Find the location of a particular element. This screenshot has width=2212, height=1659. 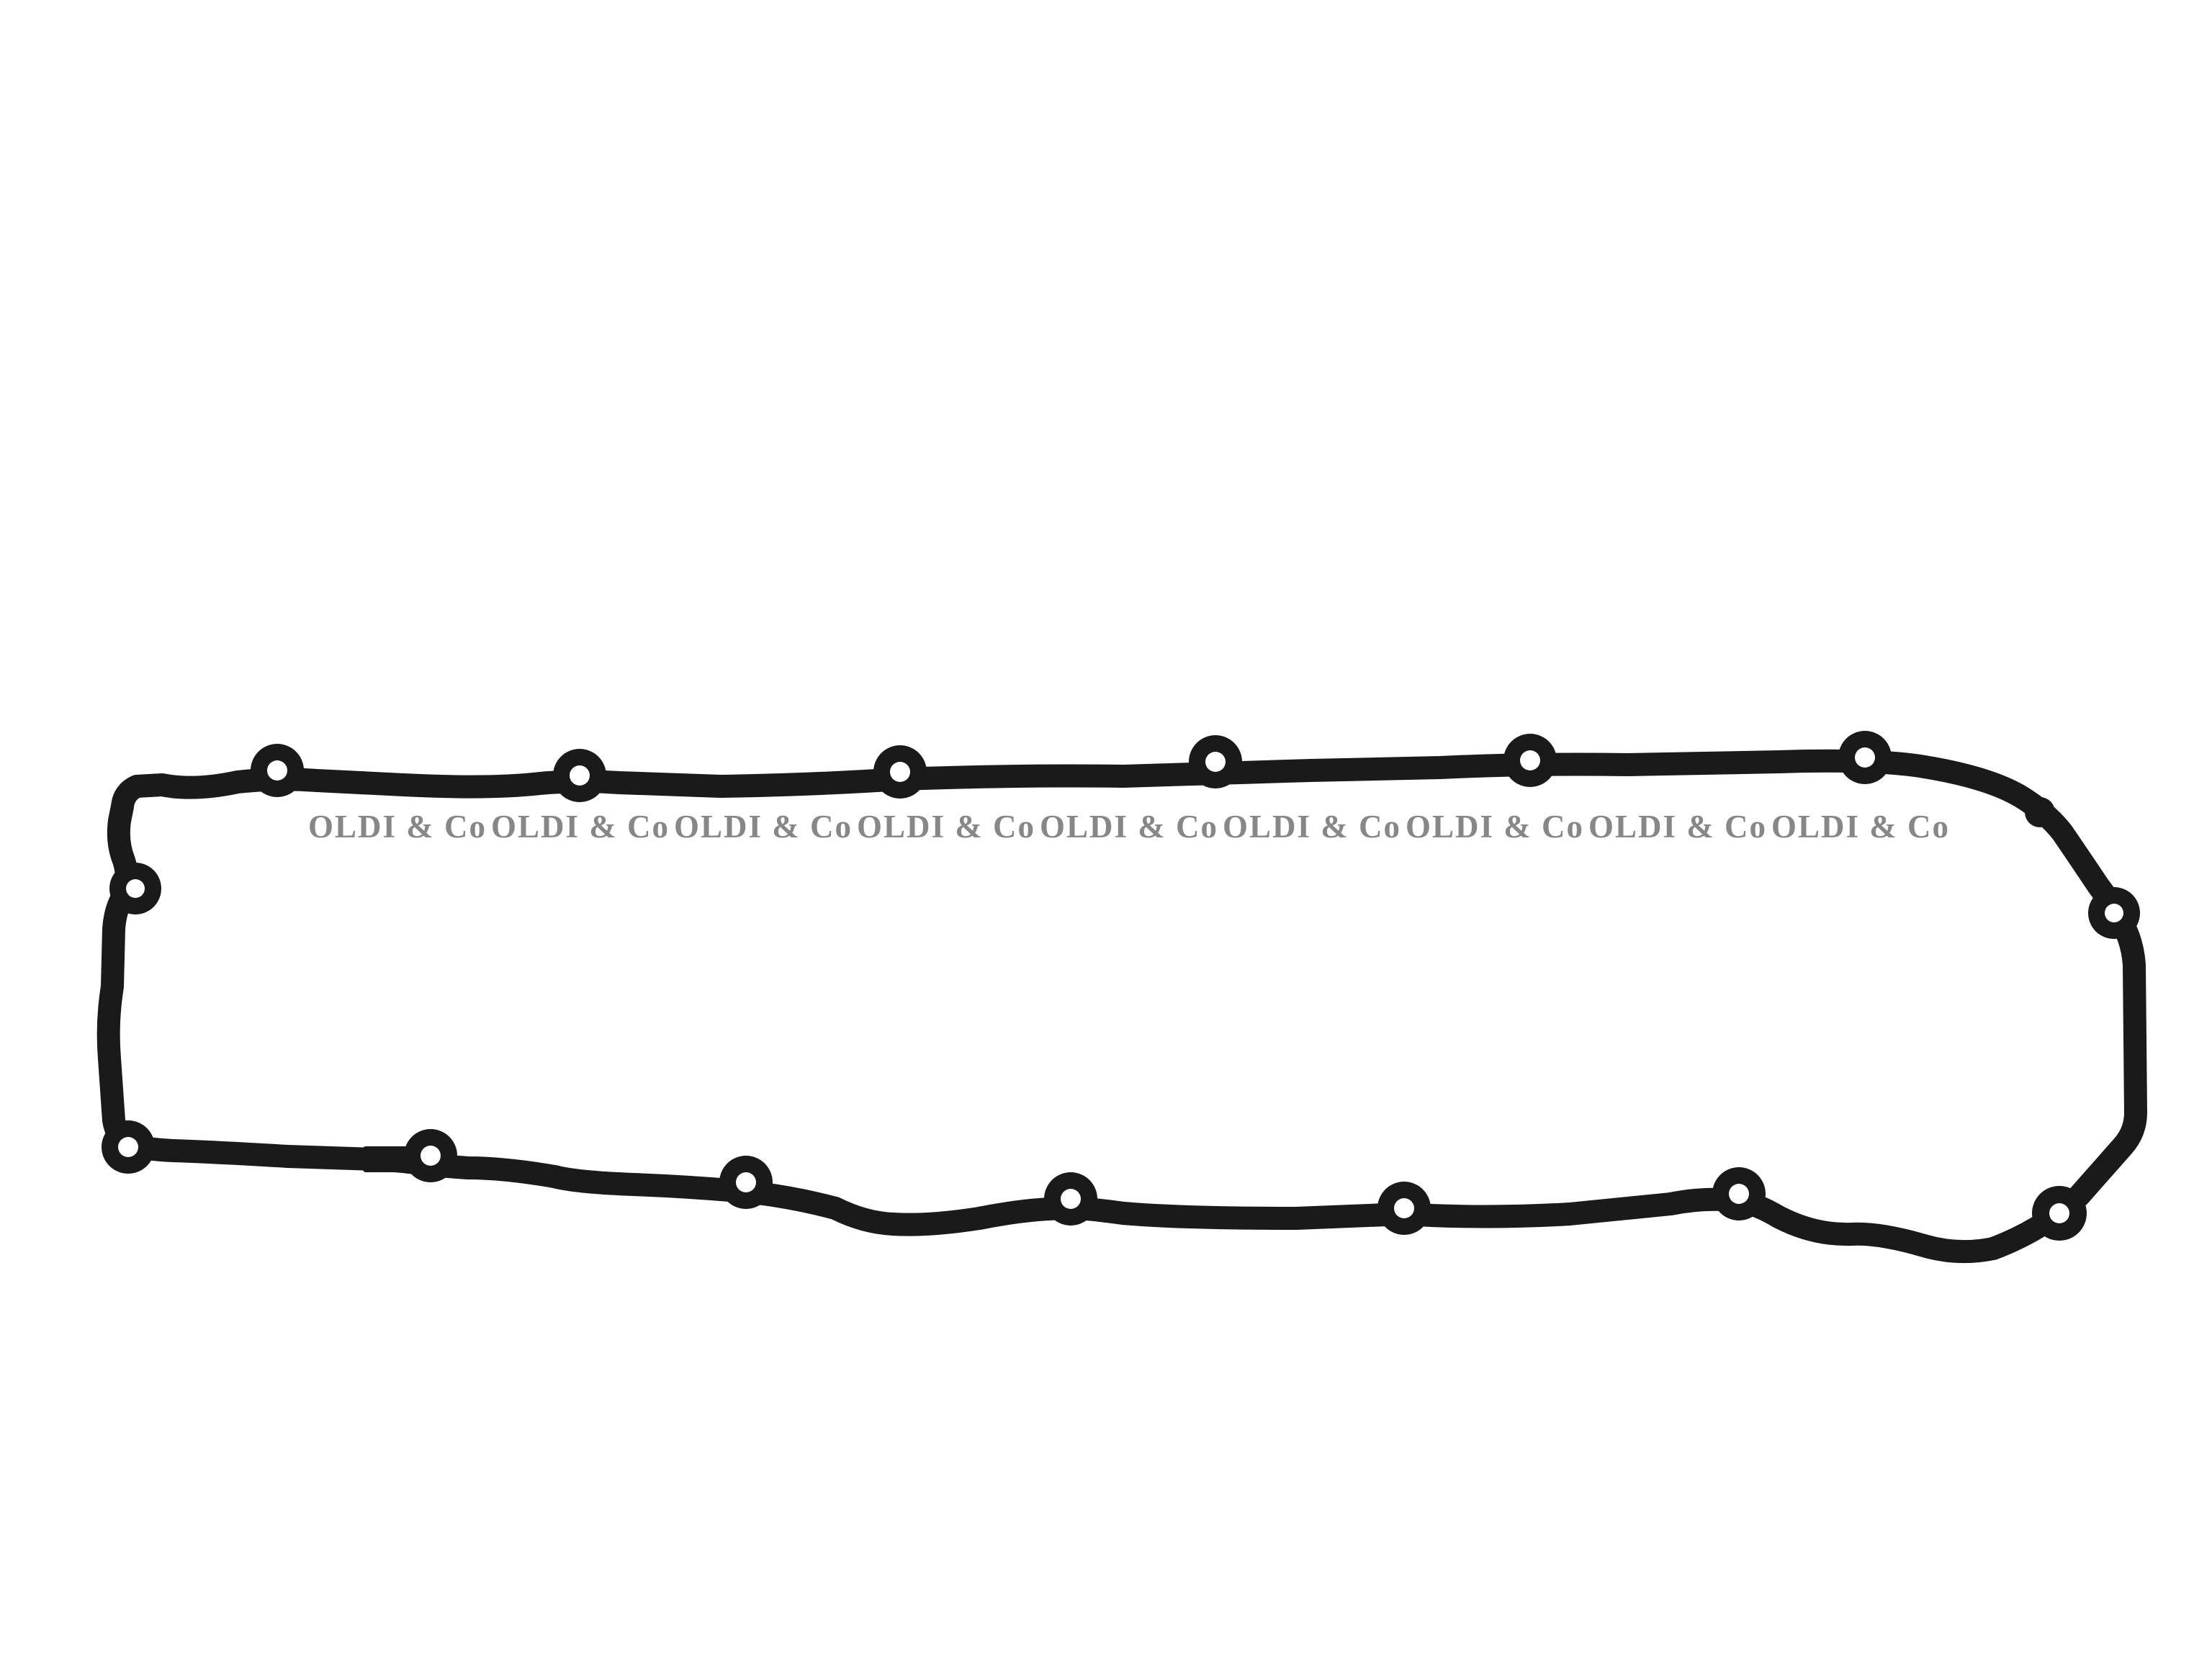

gasket-locating-tab is located at coordinates (389, 1159).